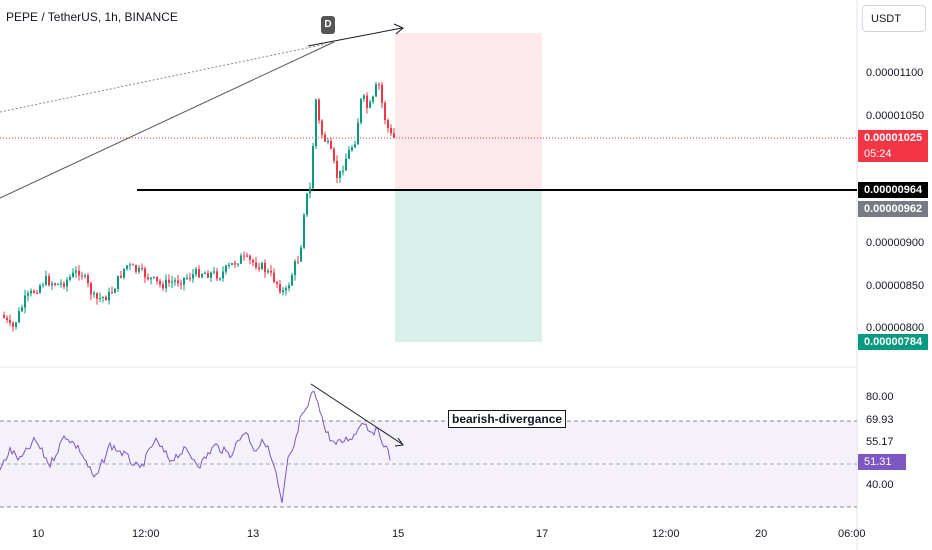 This screenshot has width=932, height=550. I want to click on rsi-current-tag: 51.31, so click(882, 462).